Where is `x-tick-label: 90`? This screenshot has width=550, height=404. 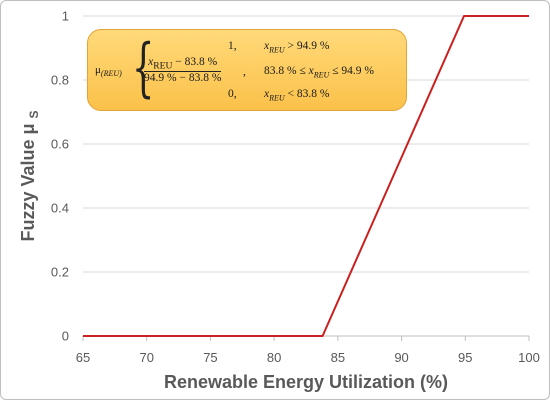
x-tick-label: 90 is located at coordinates (401, 357).